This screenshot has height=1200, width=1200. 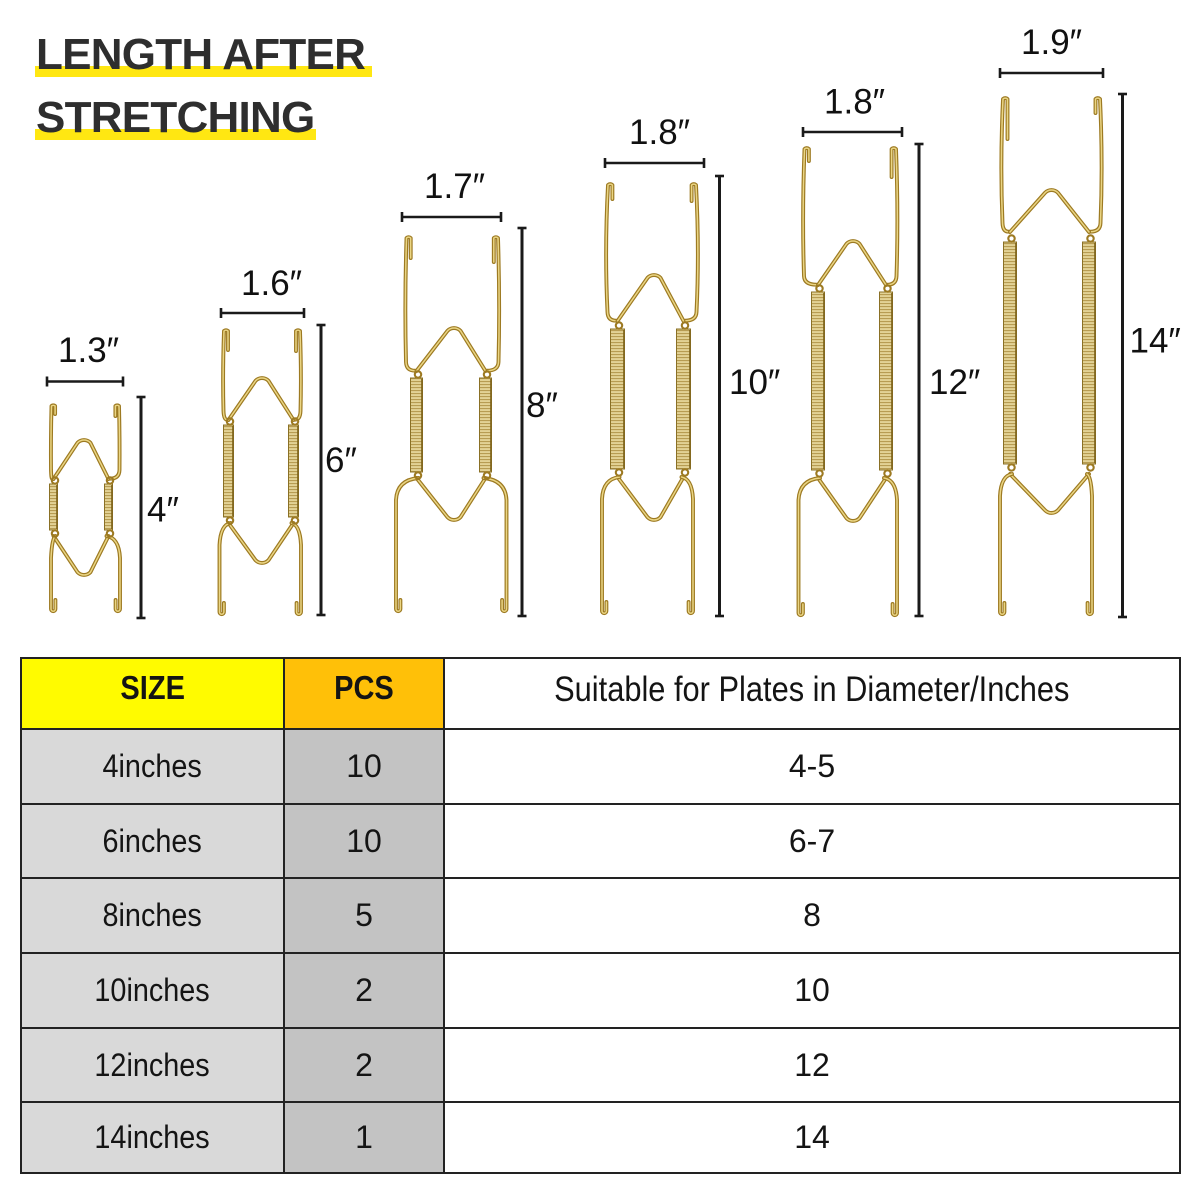 What do you see at coordinates (271, 283) in the screenshot?
I see `svg-text: 1.6″` at bounding box center [271, 283].